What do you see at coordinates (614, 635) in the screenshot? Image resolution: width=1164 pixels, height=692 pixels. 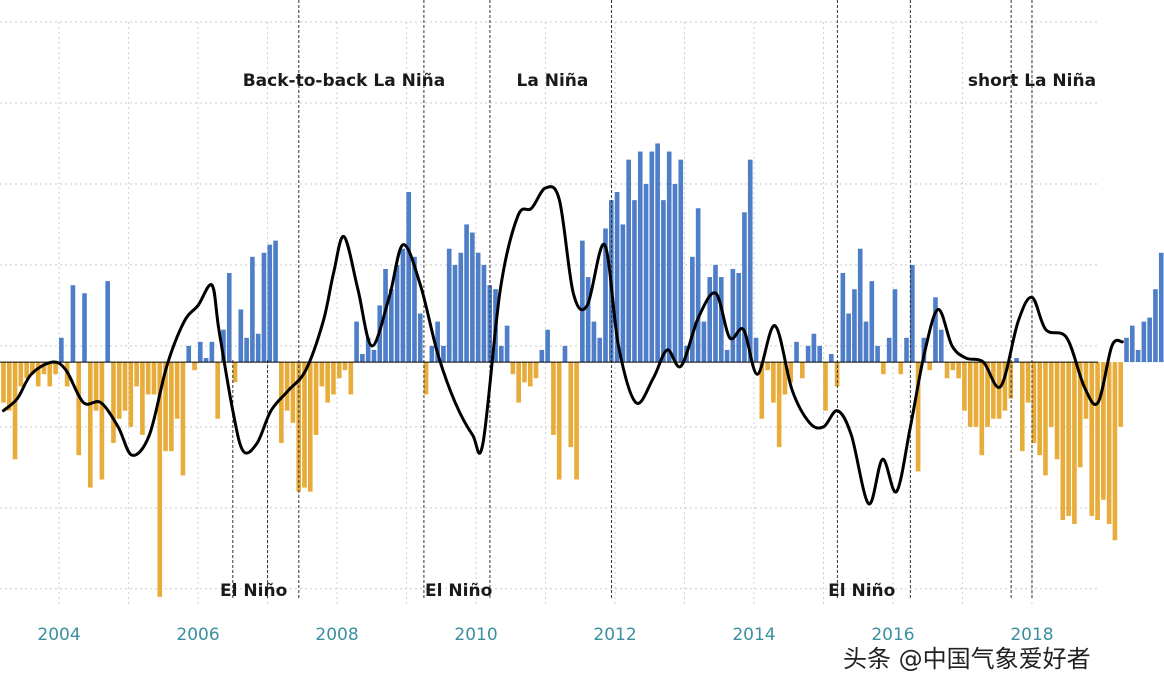 I see `x-tick-label: 2012` at bounding box center [614, 635].